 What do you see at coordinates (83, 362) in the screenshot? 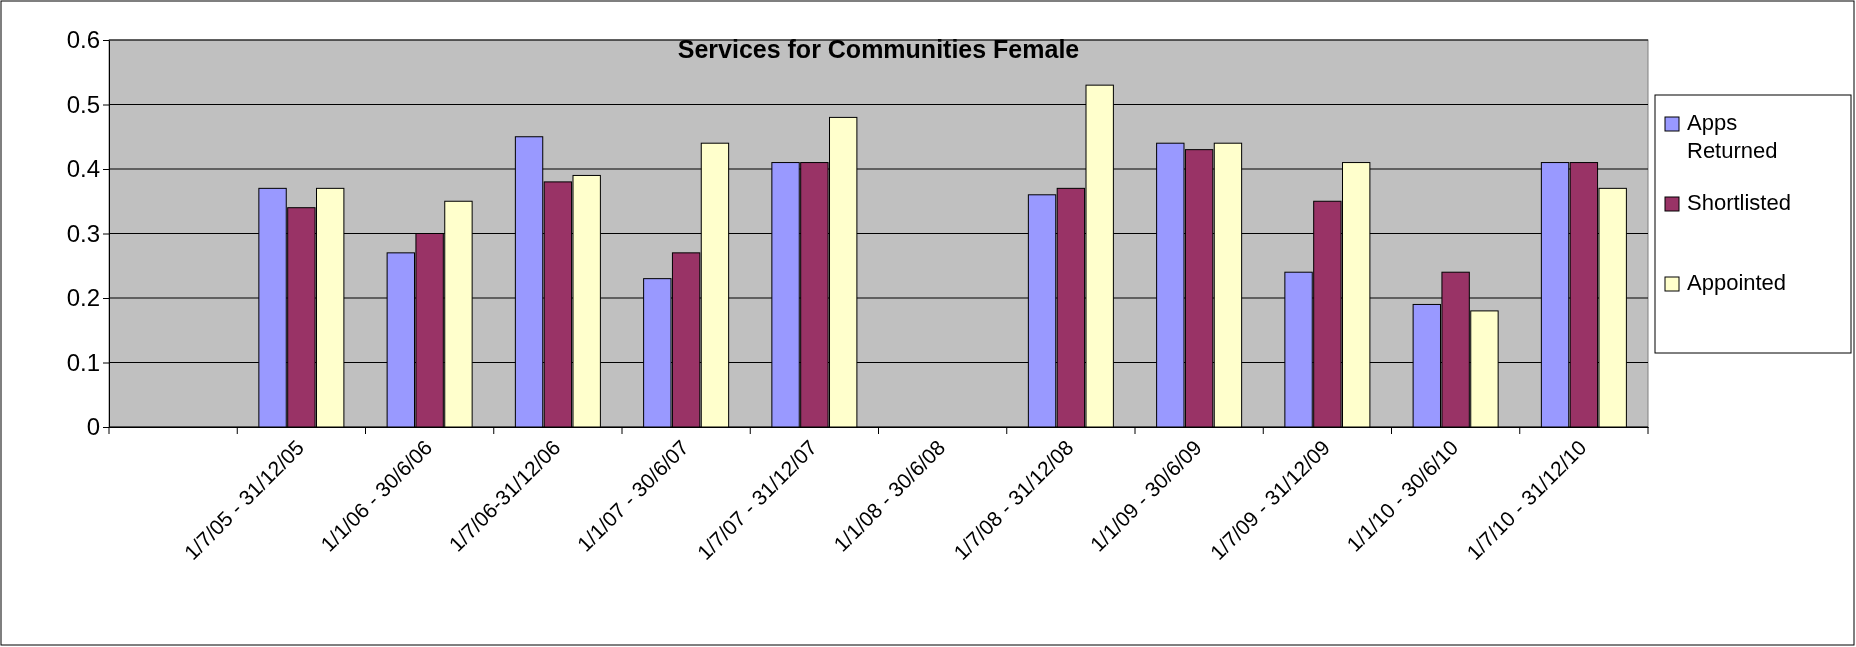
I see `y-tick-label: 0.1` at bounding box center [83, 362].